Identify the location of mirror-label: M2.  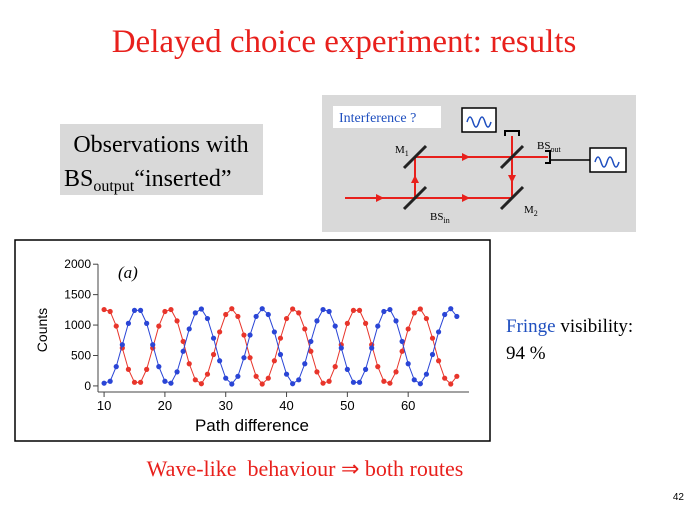
(531, 211).